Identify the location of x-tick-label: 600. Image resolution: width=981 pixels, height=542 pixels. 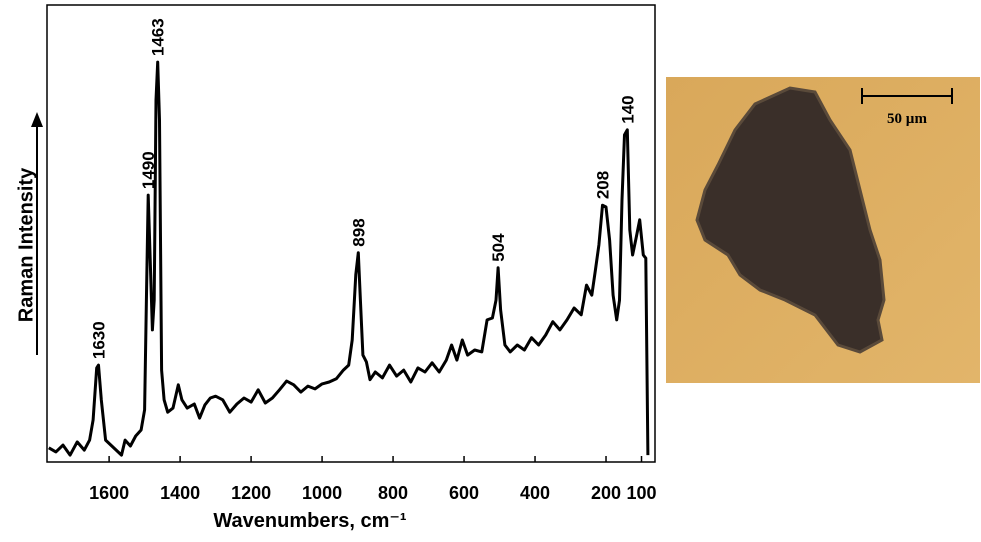
(464, 493).